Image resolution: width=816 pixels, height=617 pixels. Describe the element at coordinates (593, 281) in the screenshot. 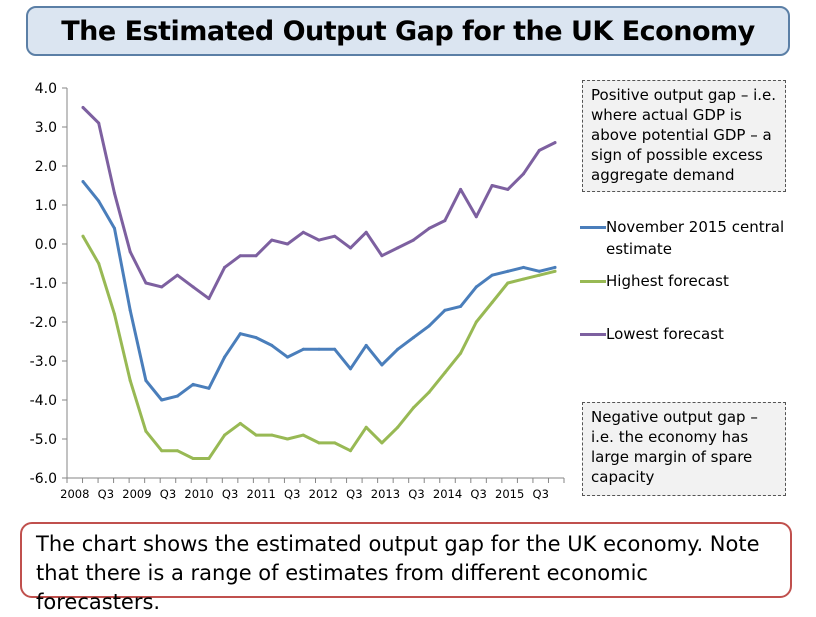

I see `legend-swatch-highest` at that location.